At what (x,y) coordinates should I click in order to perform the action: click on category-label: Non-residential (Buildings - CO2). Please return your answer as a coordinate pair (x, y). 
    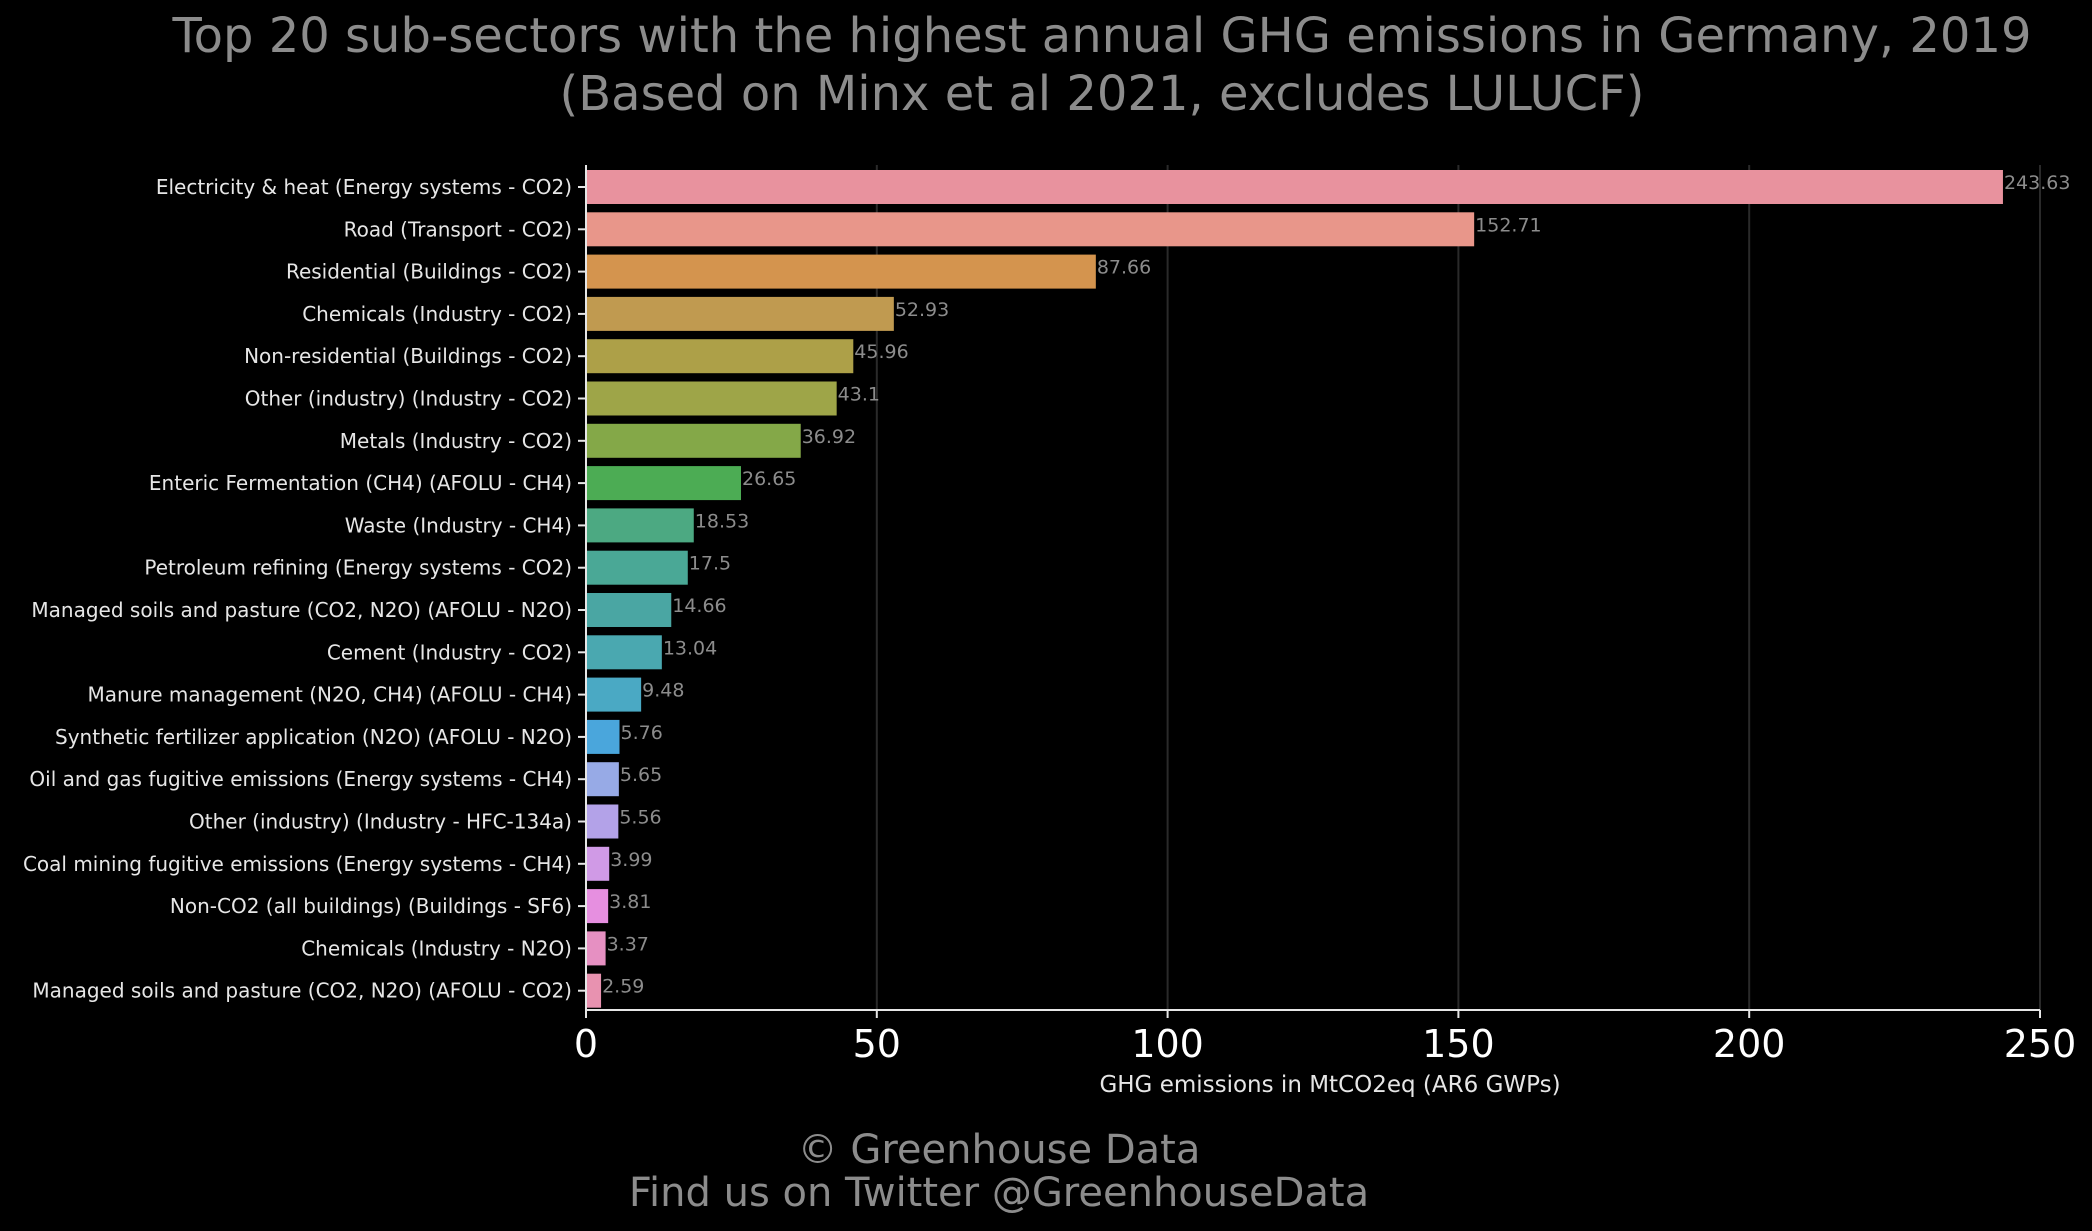
    Looking at the image, I should click on (408, 356).